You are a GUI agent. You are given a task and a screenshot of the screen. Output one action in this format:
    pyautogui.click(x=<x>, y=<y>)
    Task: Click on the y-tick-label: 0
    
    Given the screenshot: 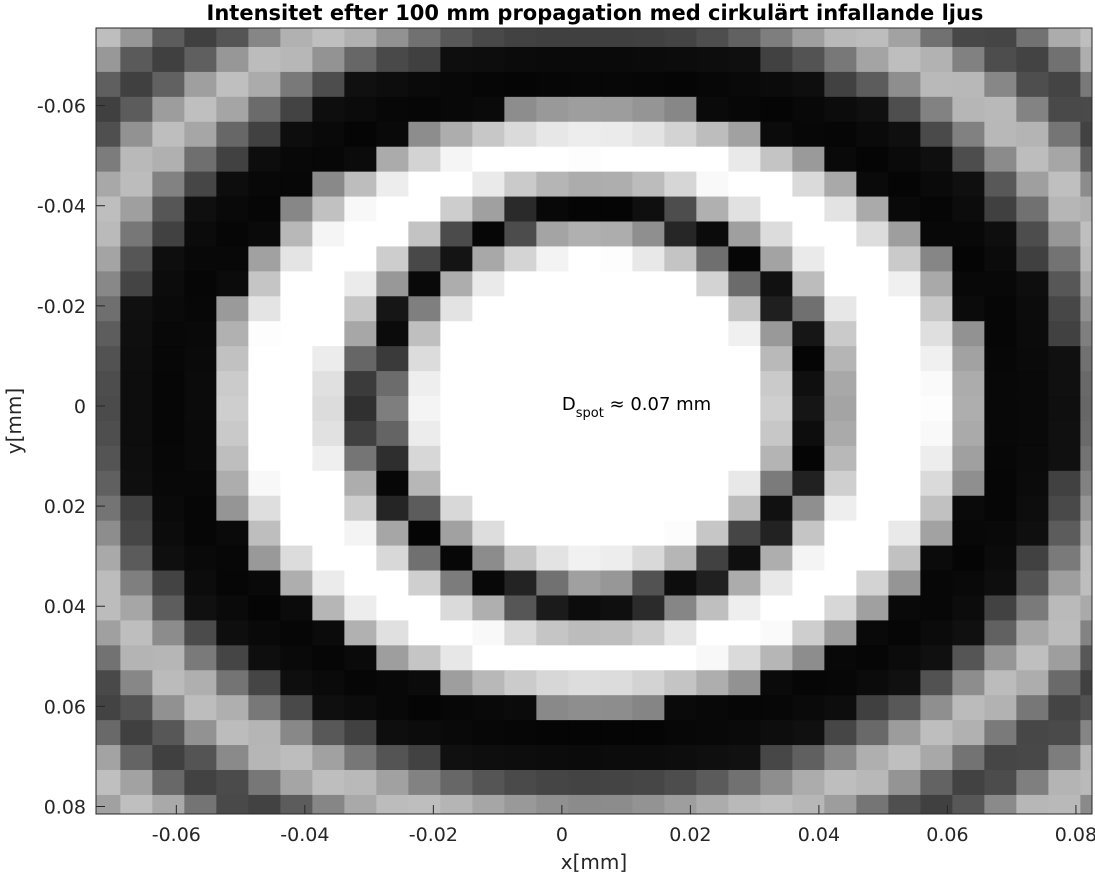 What is the action you would take?
    pyautogui.click(x=80, y=407)
    